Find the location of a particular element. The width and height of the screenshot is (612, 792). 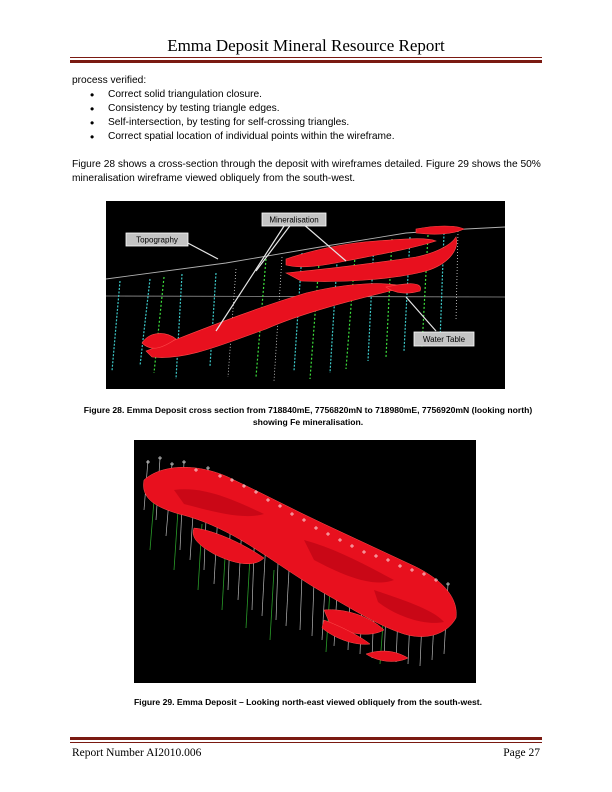

list-item: Consistency by testing triangle edges. is located at coordinates (240, 109).